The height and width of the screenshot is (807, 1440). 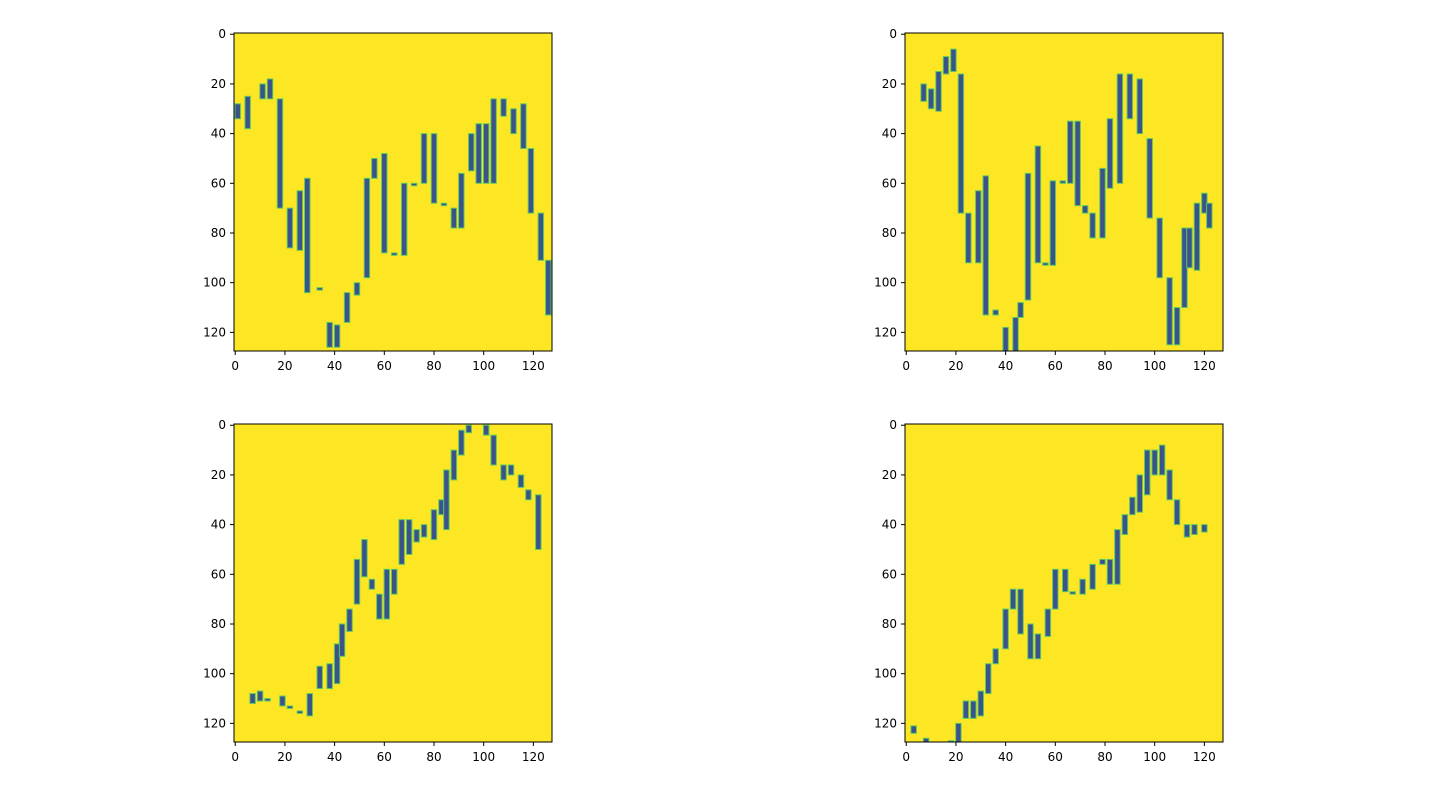 What do you see at coordinates (1154, 757) in the screenshot?
I see `x-tick-label: 100` at bounding box center [1154, 757].